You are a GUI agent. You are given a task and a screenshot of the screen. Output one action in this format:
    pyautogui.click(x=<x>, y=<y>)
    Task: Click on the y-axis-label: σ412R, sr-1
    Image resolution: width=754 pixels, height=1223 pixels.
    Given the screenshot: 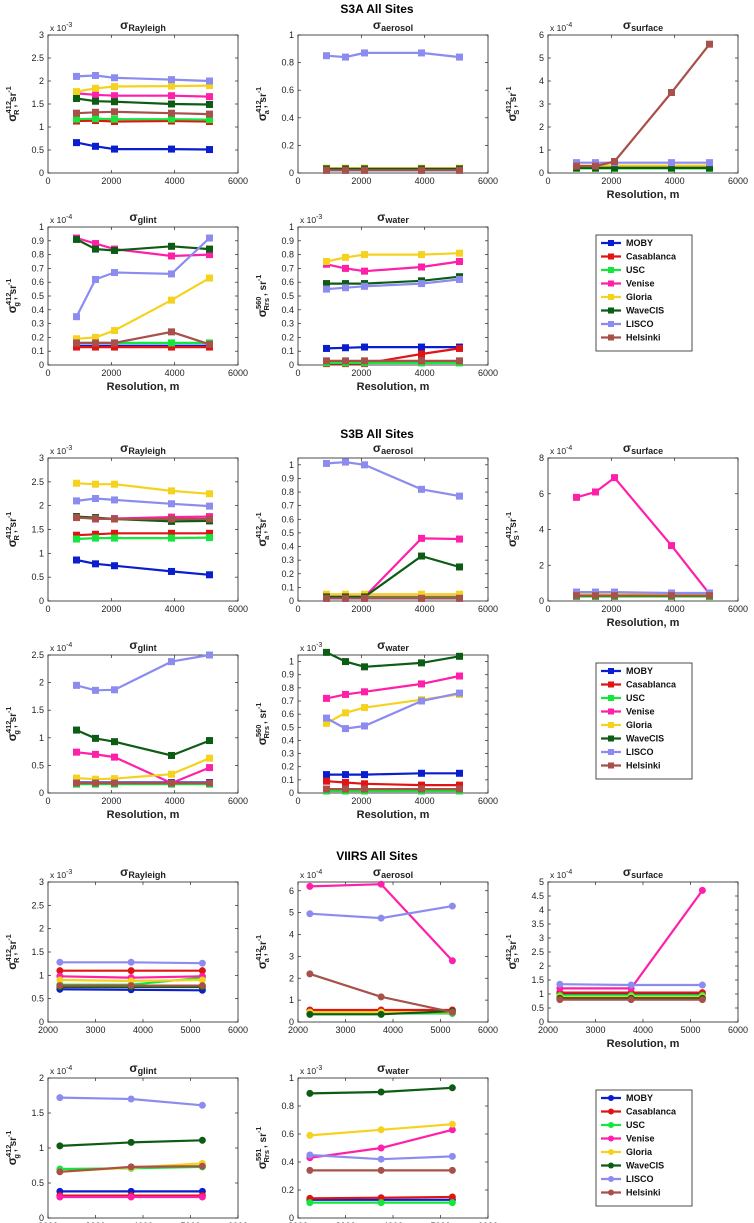 What is the action you would take?
    pyautogui.click(x=12, y=952)
    